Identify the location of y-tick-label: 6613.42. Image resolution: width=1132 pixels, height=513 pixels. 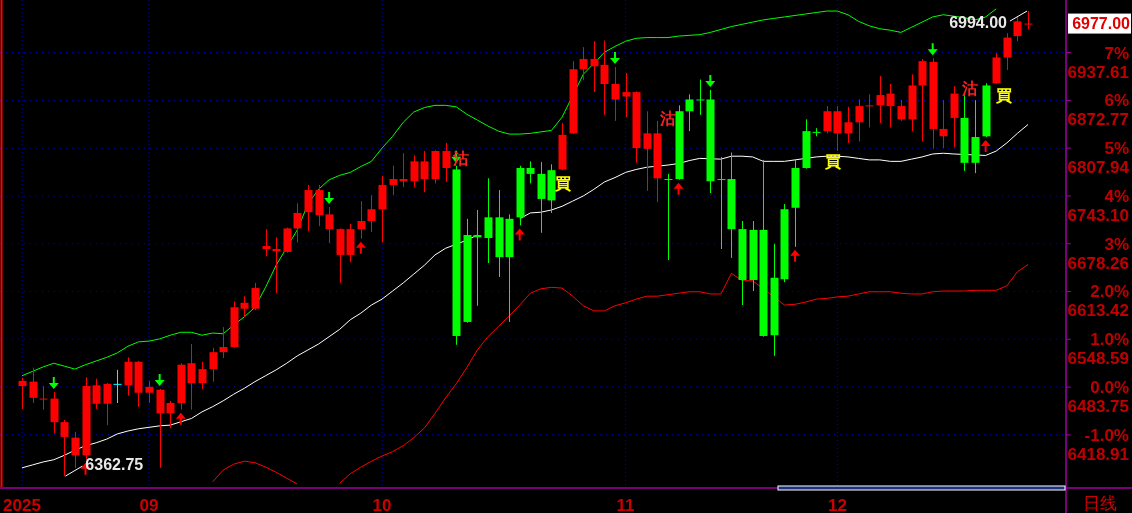
(1098, 311).